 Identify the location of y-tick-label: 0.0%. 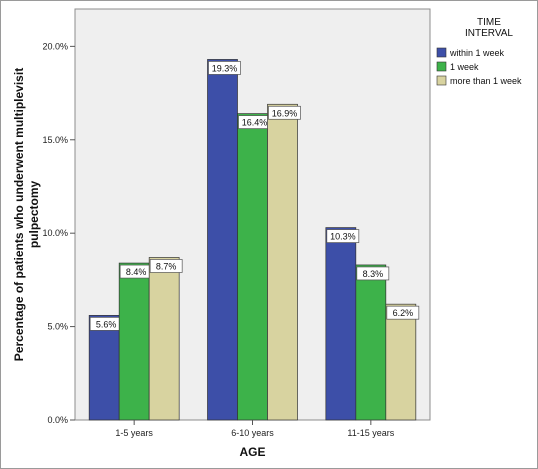
(57, 420).